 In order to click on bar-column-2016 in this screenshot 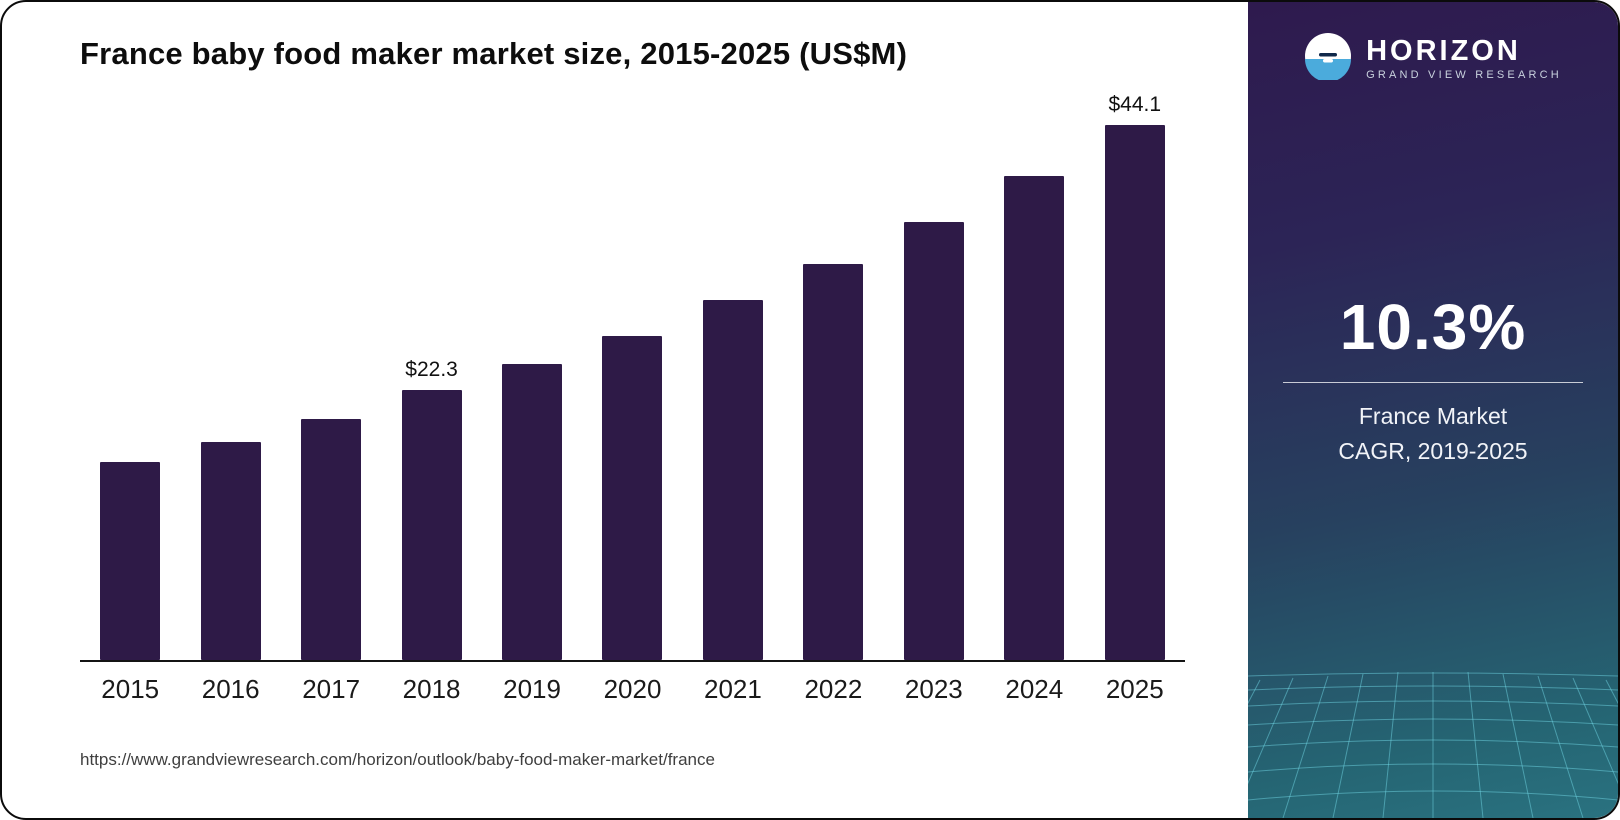, I will do `click(230, 551)`.